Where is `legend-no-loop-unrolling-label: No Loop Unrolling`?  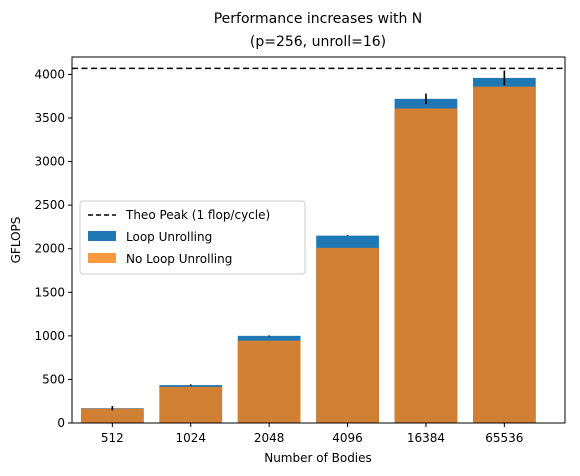
legend-no-loop-unrolling-label: No Loop Unrolling is located at coordinates (179, 259).